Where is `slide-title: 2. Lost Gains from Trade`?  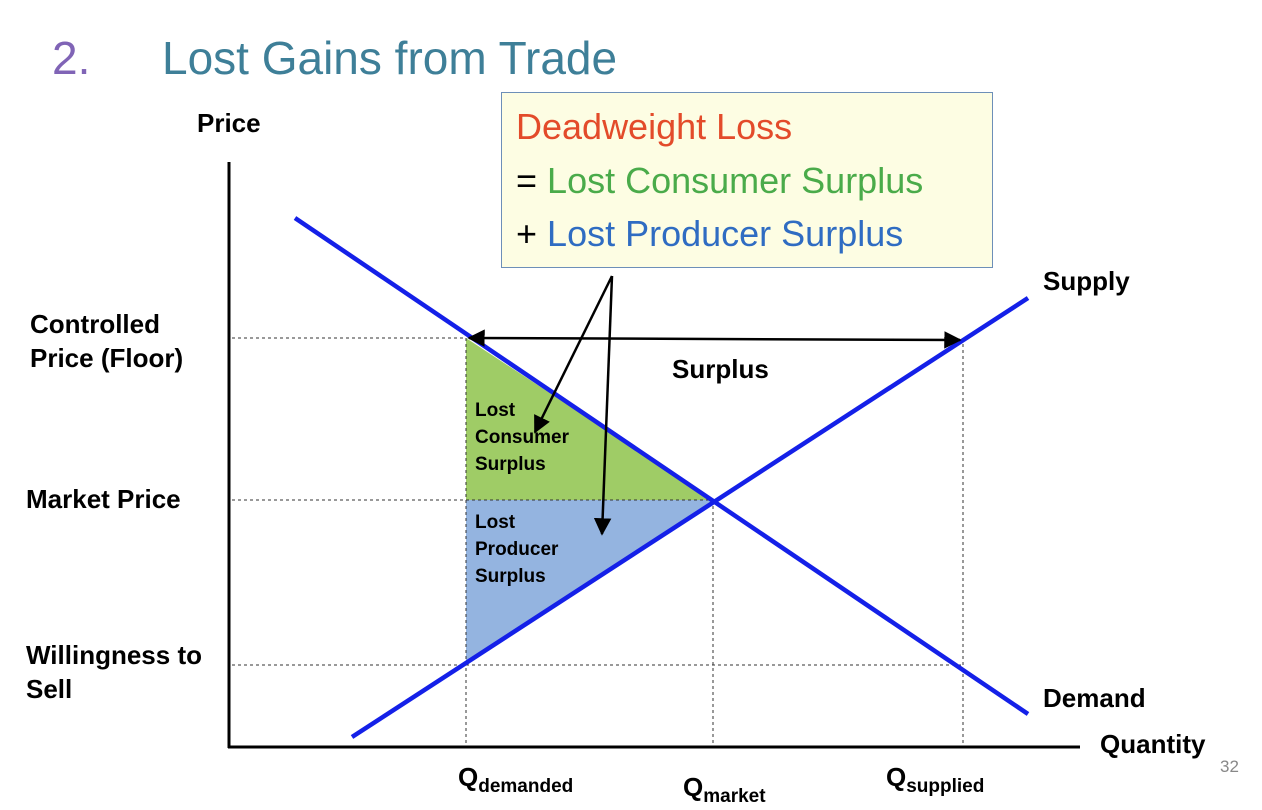 slide-title: 2. Lost Gains from Trade is located at coordinates (334, 58).